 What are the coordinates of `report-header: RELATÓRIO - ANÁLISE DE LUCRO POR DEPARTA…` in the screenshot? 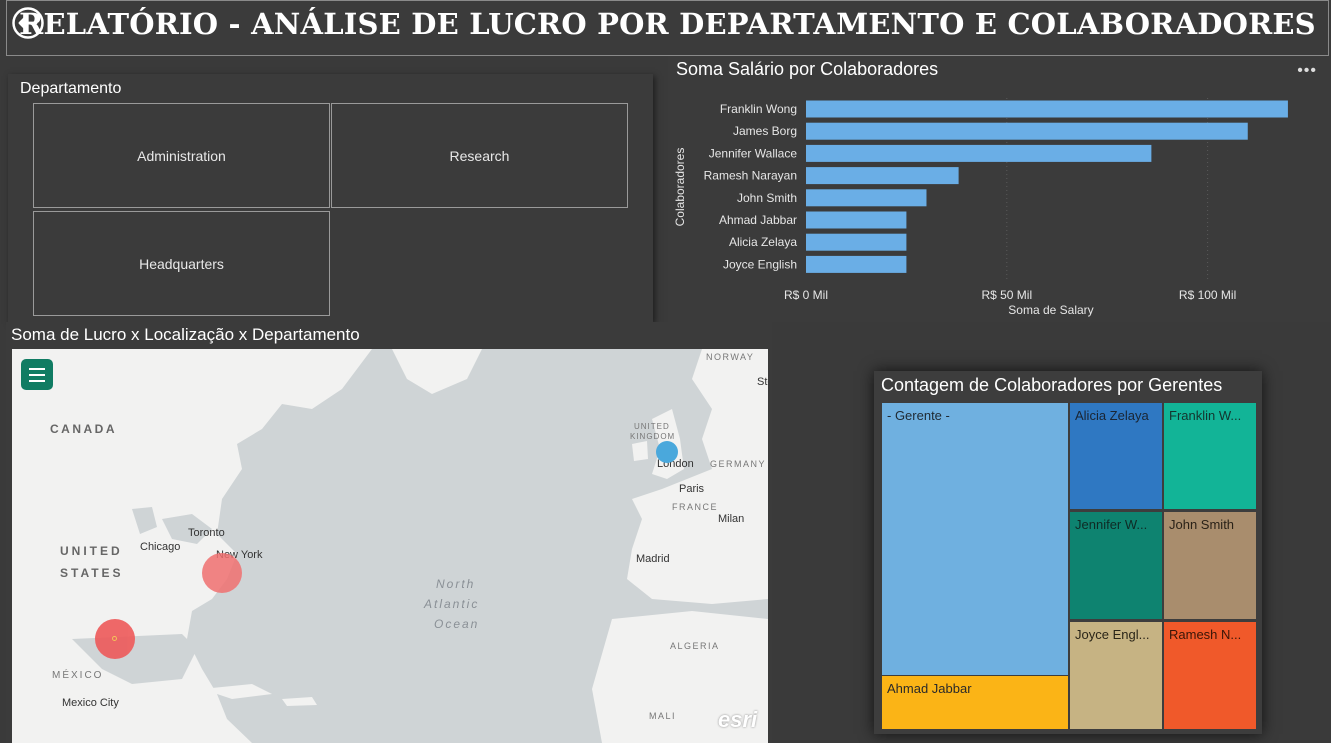 It's located at (667, 28).